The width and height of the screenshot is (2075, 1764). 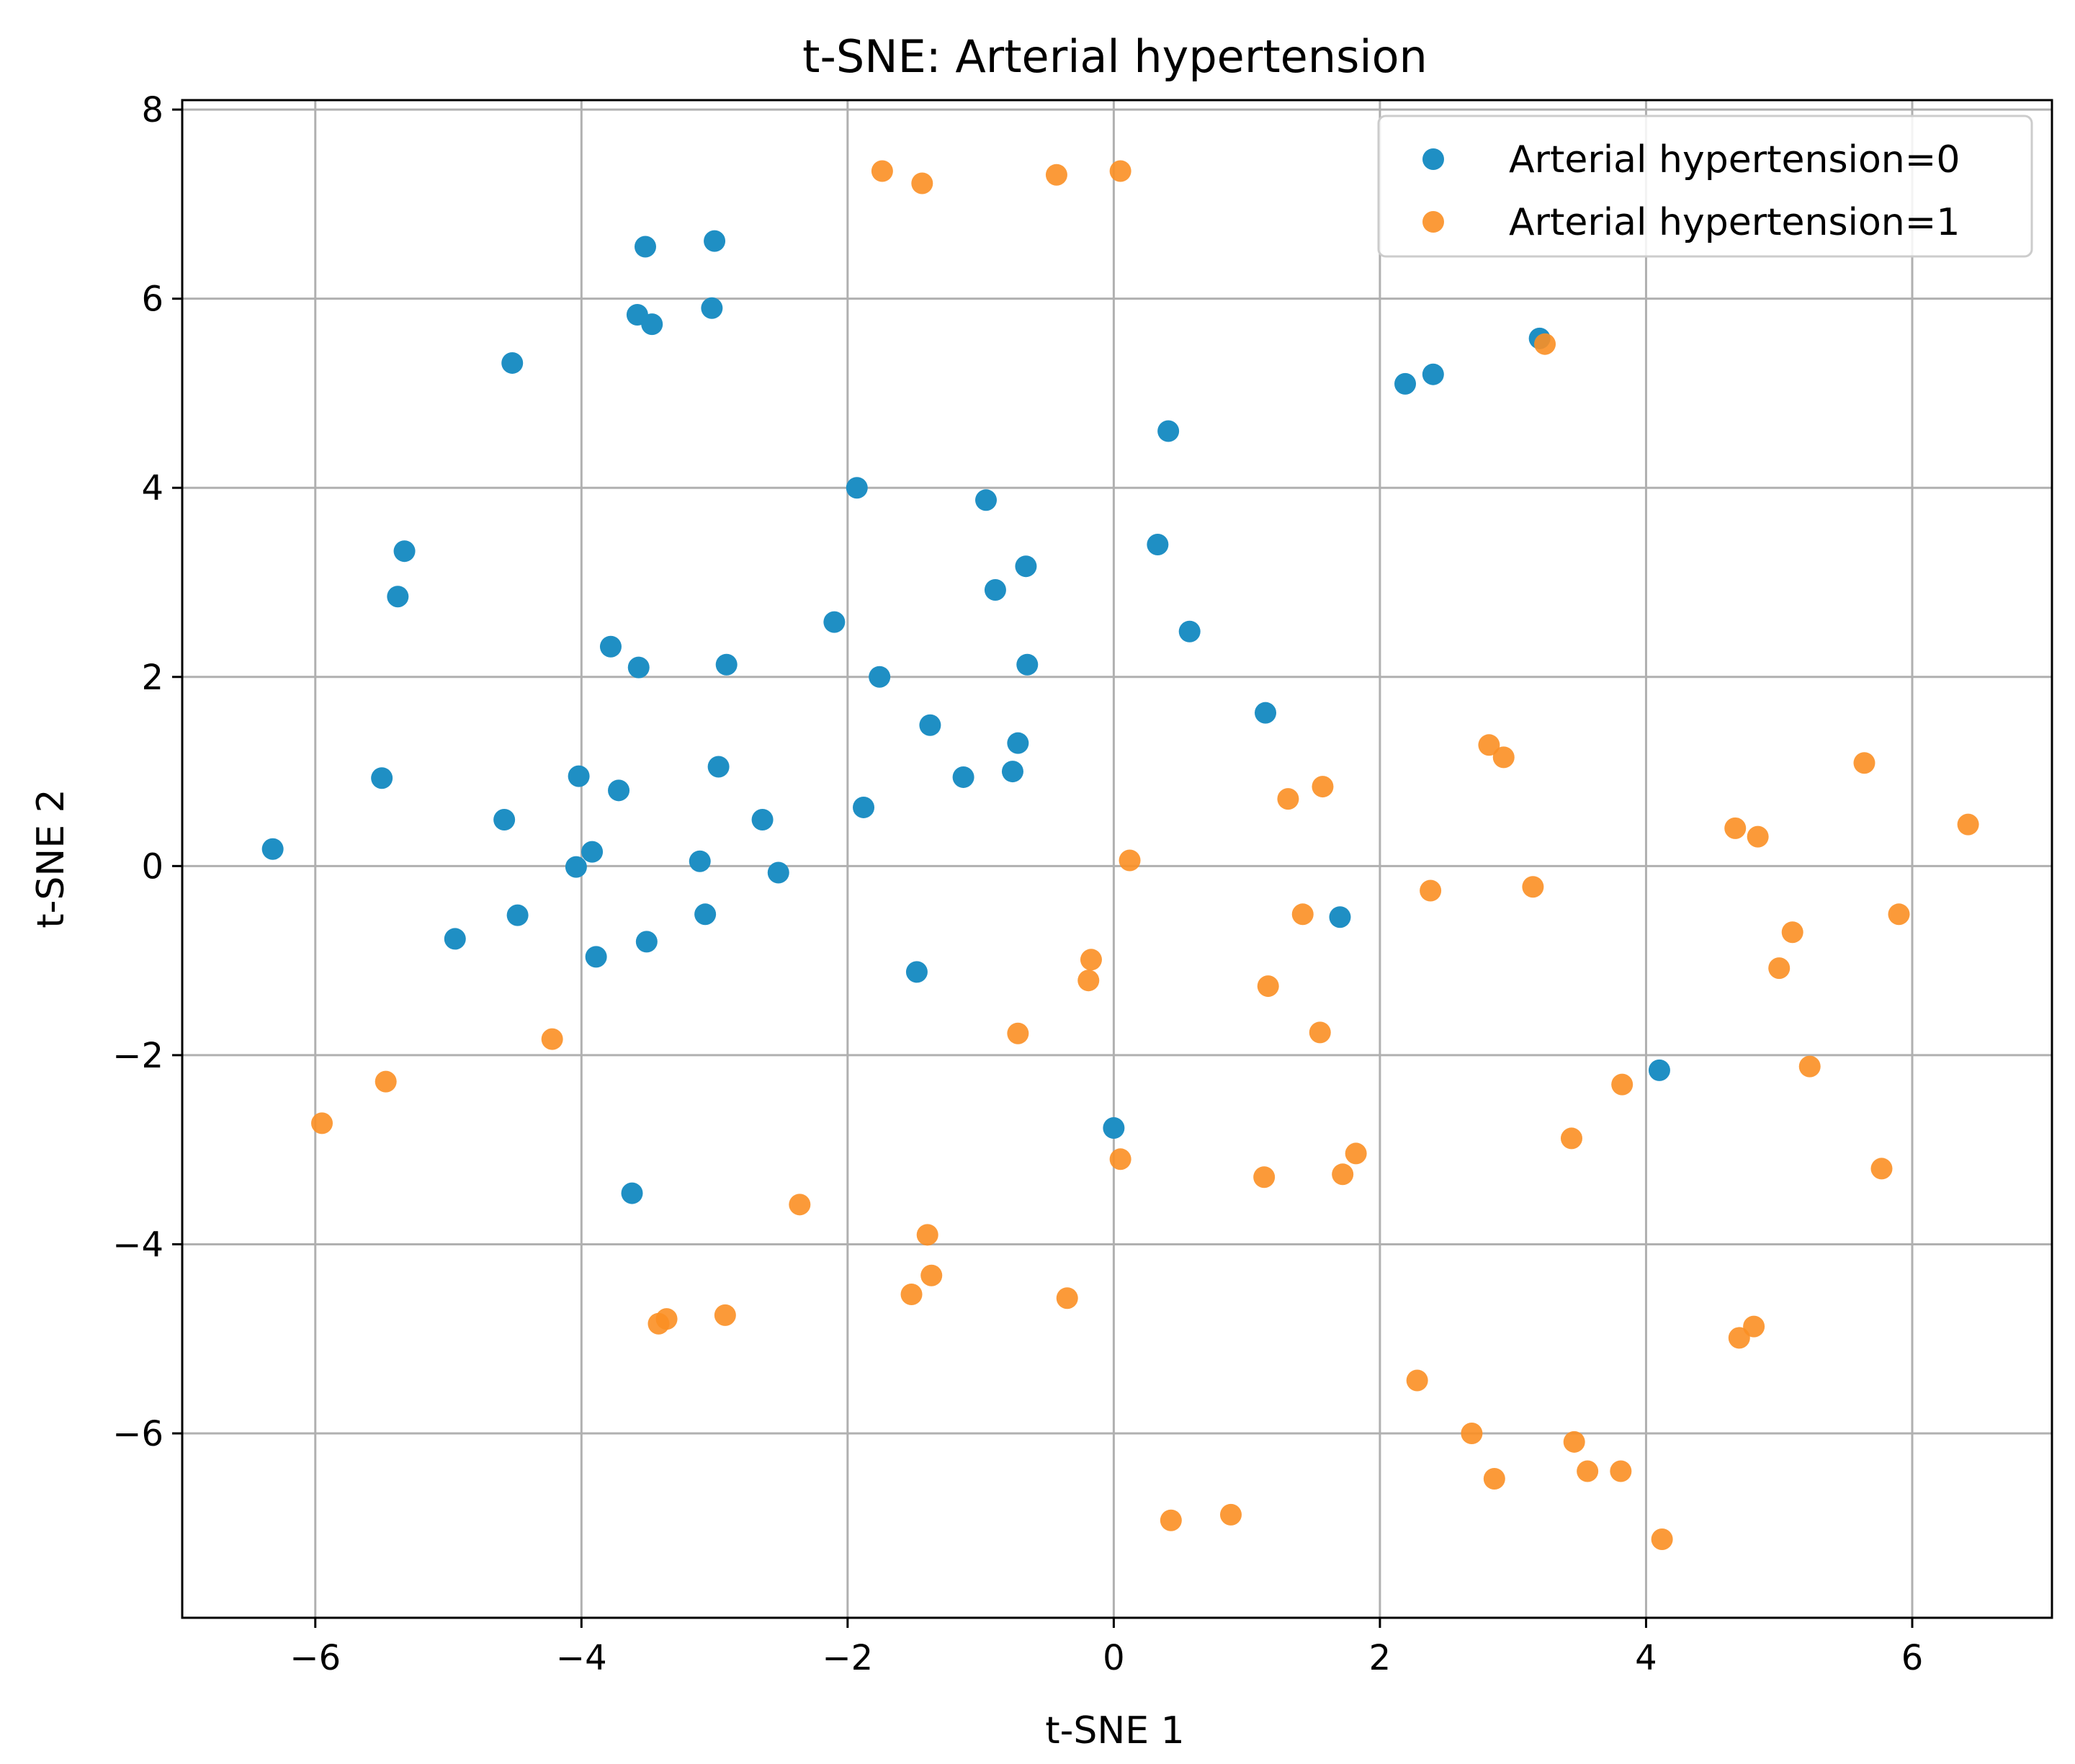 I want to click on chart-title: t-SNE: Arterial hypertension, so click(x=1115, y=56).